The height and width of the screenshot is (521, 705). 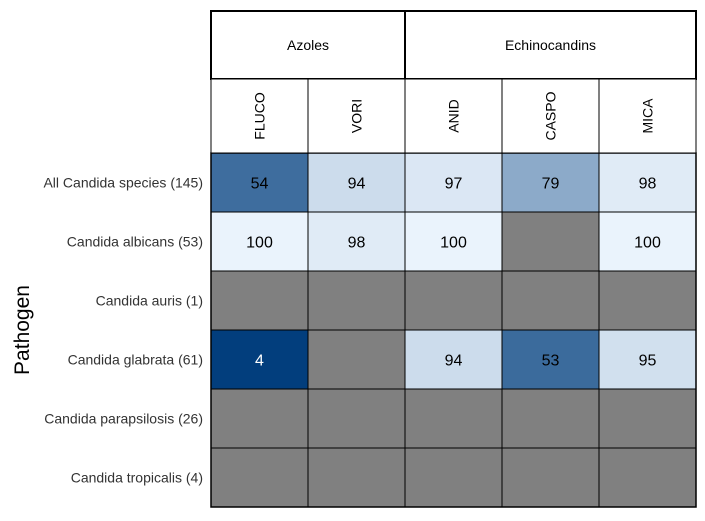 I want to click on column-header-mica, so click(x=647, y=116).